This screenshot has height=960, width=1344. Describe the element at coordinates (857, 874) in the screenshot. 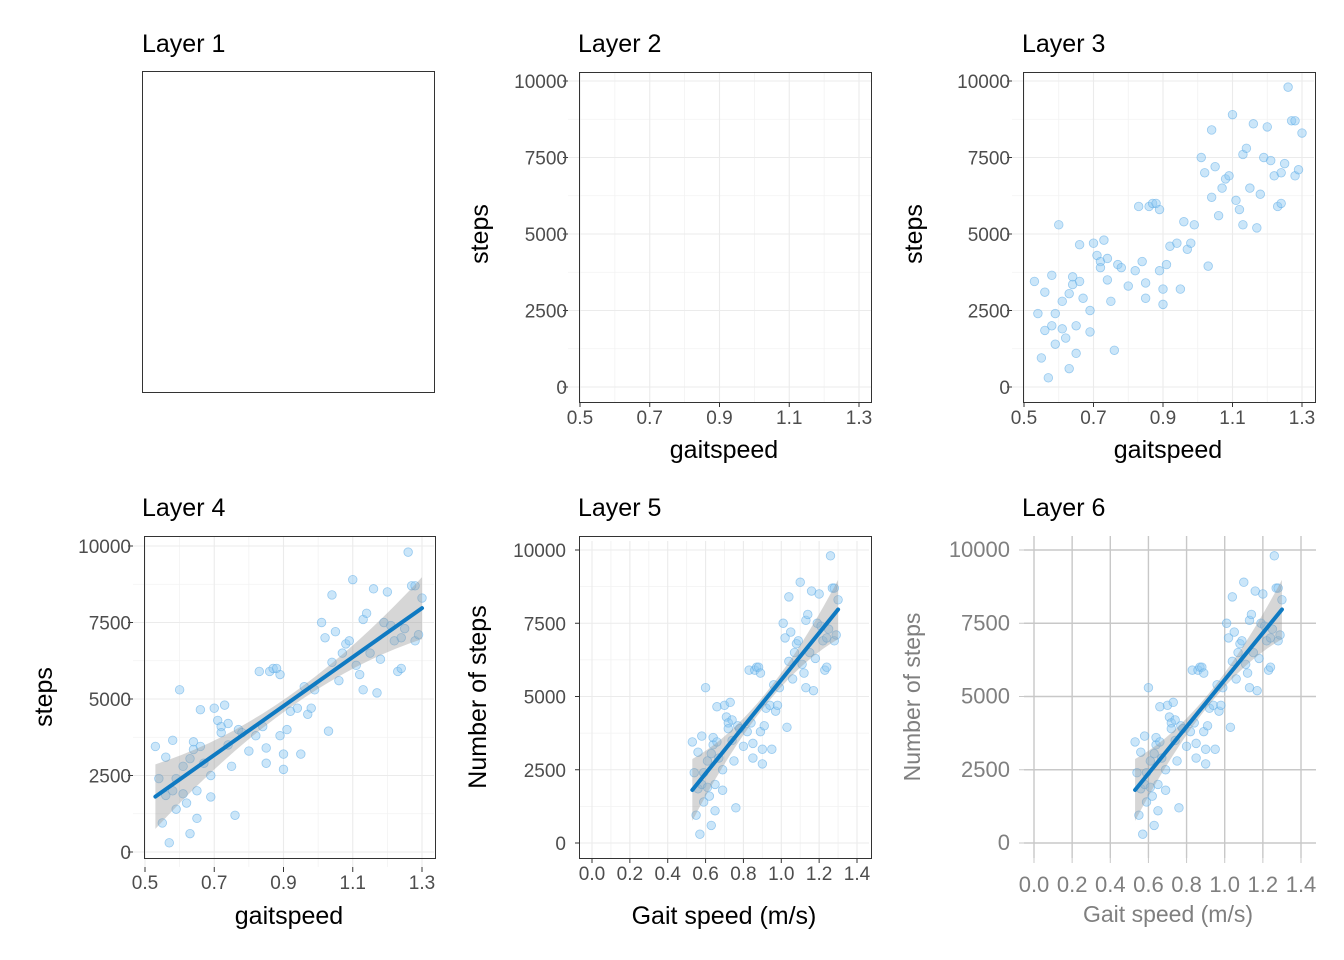

I see `x-tick-label: 1.4` at that location.